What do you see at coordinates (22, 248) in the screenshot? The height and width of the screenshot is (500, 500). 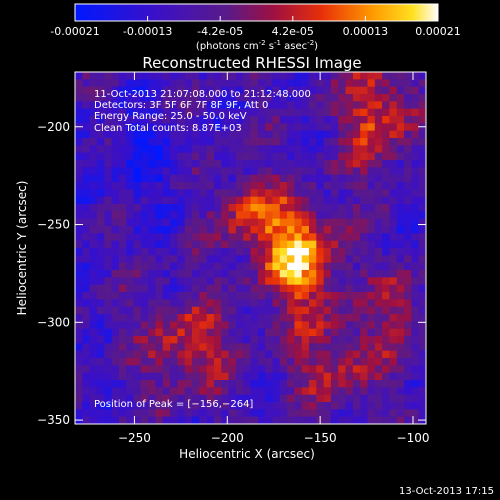 I see `y-axis-label: Heliocentric Y (arcsec)` at bounding box center [22, 248].